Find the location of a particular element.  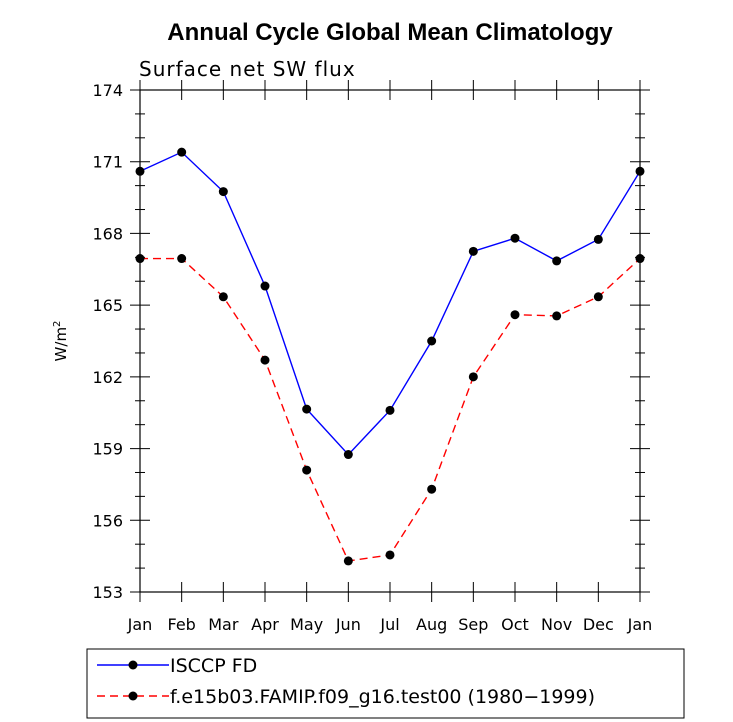

y-tick-label: 168 is located at coordinates (107, 233).